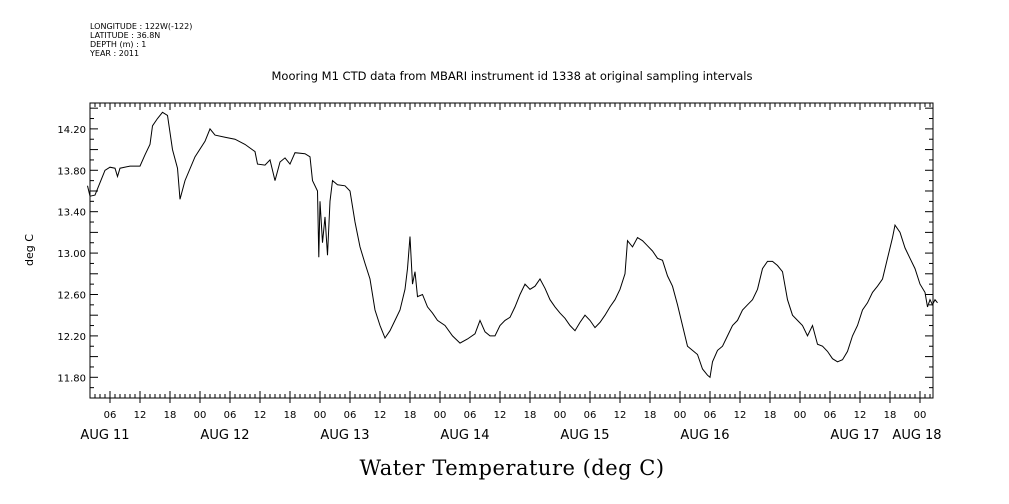  What do you see at coordinates (854, 435) in the screenshot?
I see `x-day-label: AUG 17` at bounding box center [854, 435].